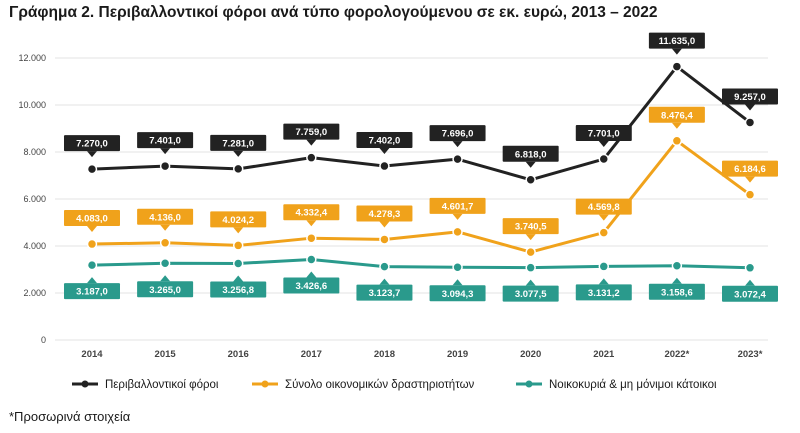 The height and width of the screenshot is (433, 800). What do you see at coordinates (166, 354) in the screenshot?
I see `x-tick-label: 2015` at bounding box center [166, 354].